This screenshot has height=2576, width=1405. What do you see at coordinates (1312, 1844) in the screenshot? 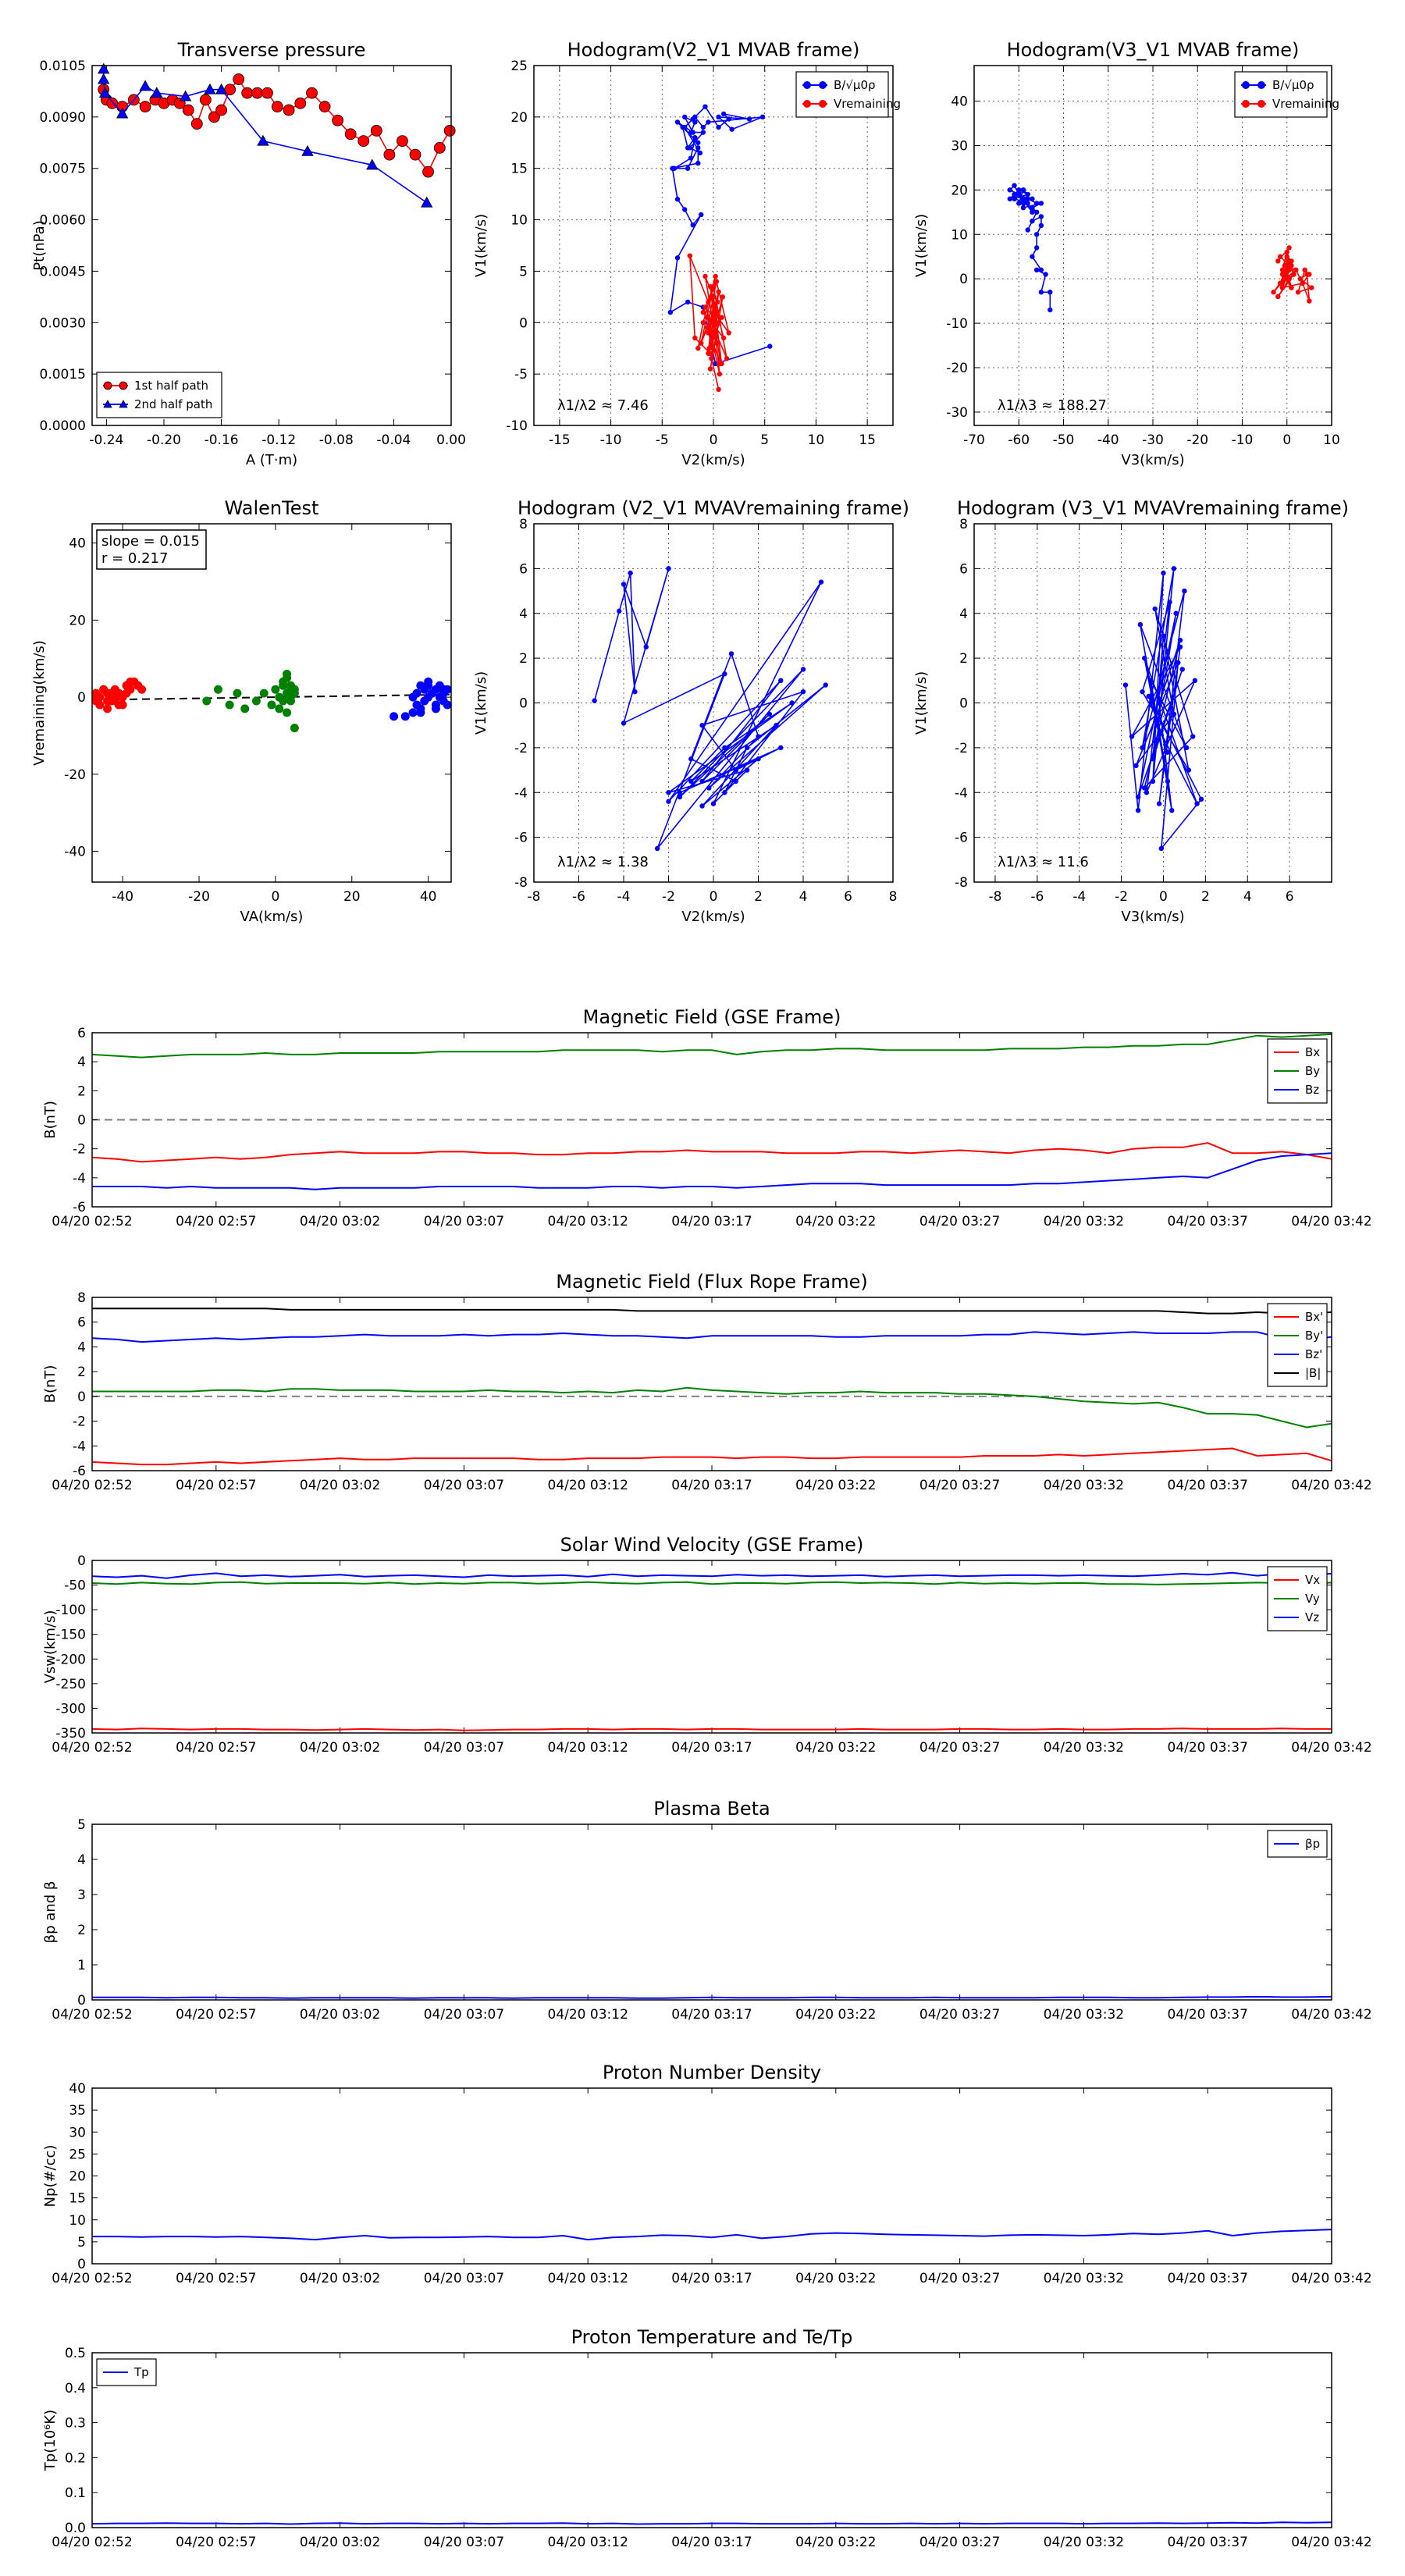
I see `legend-label: βp` at bounding box center [1312, 1844].